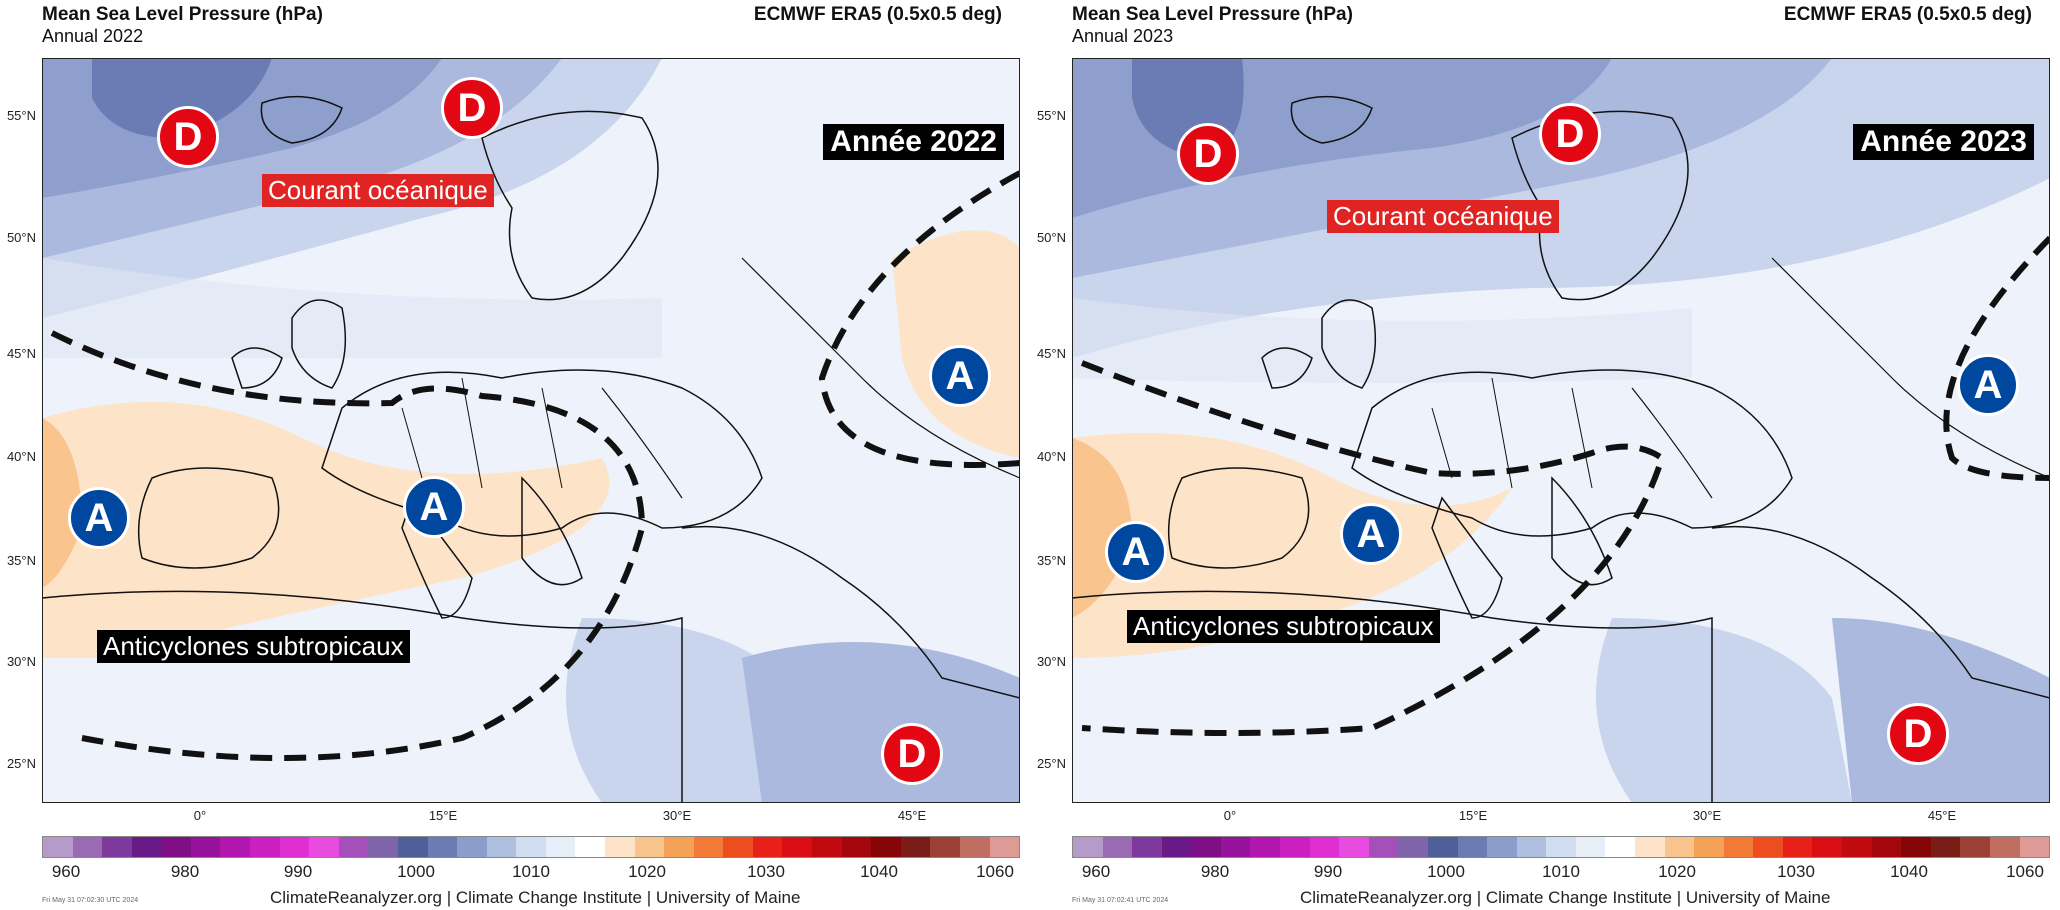  Describe the element at coordinates (912, 754) in the screenshot. I see `low-pressure-middle-east-marker: D` at that location.